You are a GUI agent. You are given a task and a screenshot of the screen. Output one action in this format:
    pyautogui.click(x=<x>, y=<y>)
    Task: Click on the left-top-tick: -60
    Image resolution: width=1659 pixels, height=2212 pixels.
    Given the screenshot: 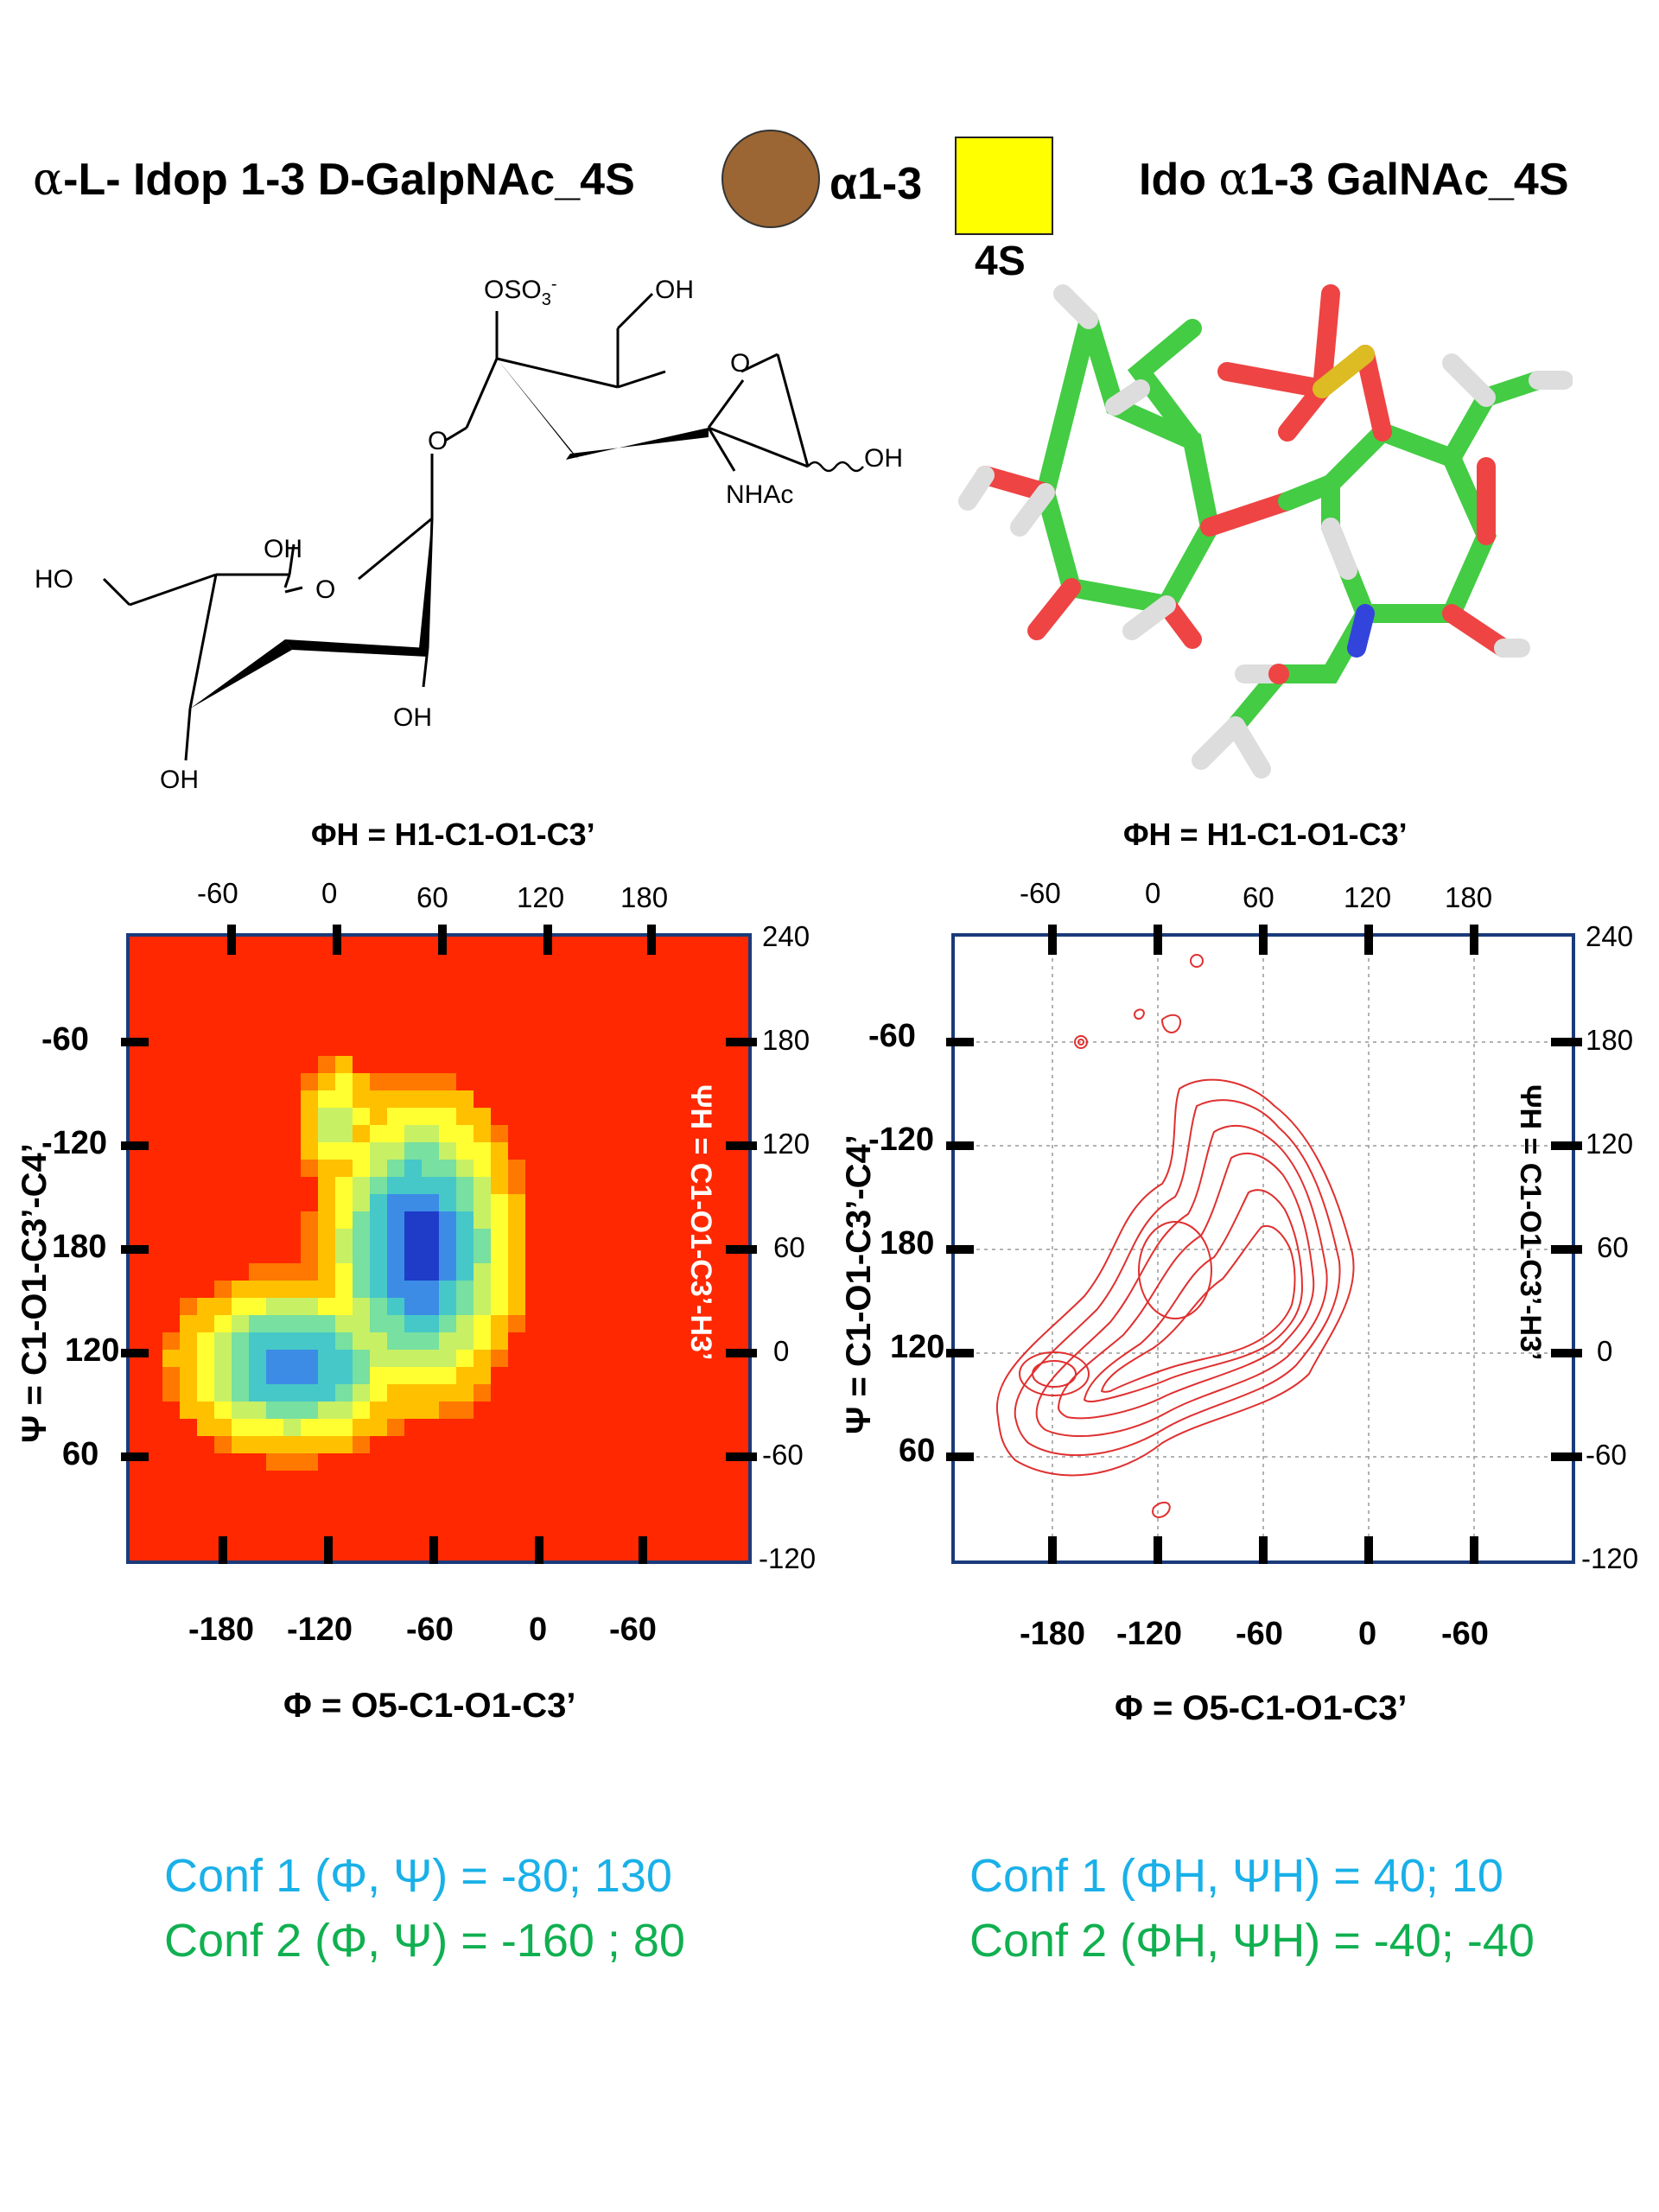 What is the action you would take?
    pyautogui.click(x=217, y=893)
    